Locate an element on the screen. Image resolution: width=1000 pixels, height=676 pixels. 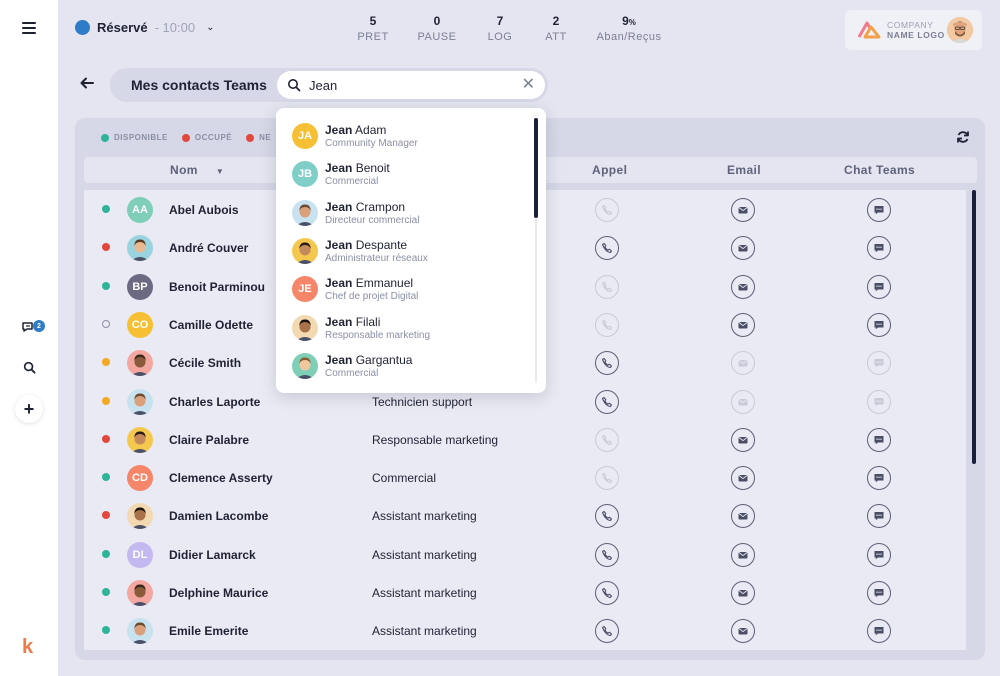
suggestion-role: Responsable marketing is located at coordinates (378, 335).